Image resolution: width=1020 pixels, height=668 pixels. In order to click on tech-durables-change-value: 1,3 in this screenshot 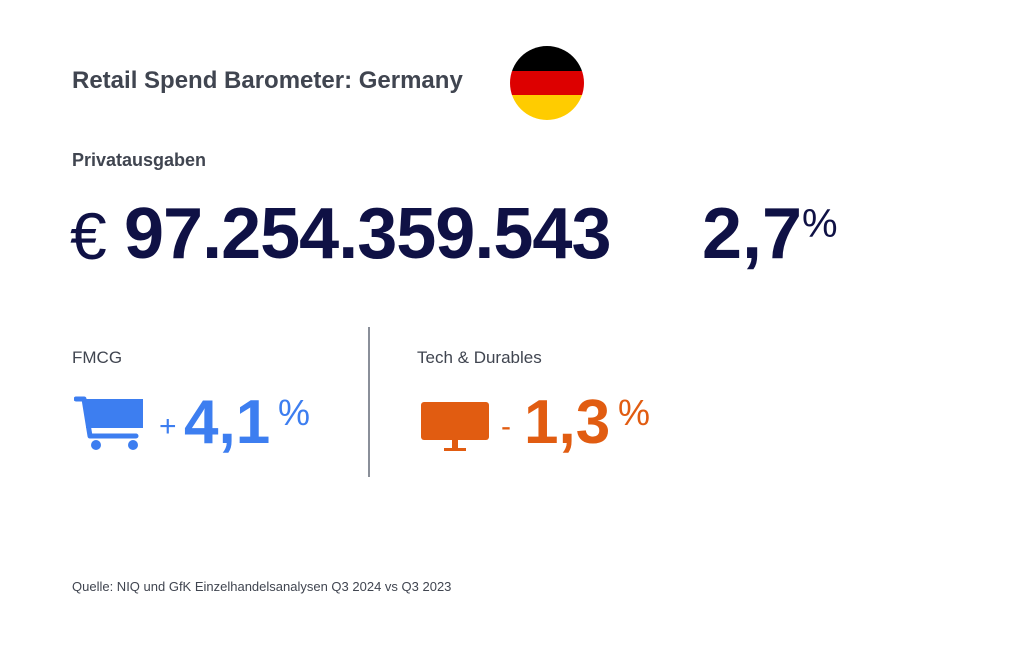, I will do `click(567, 422)`.